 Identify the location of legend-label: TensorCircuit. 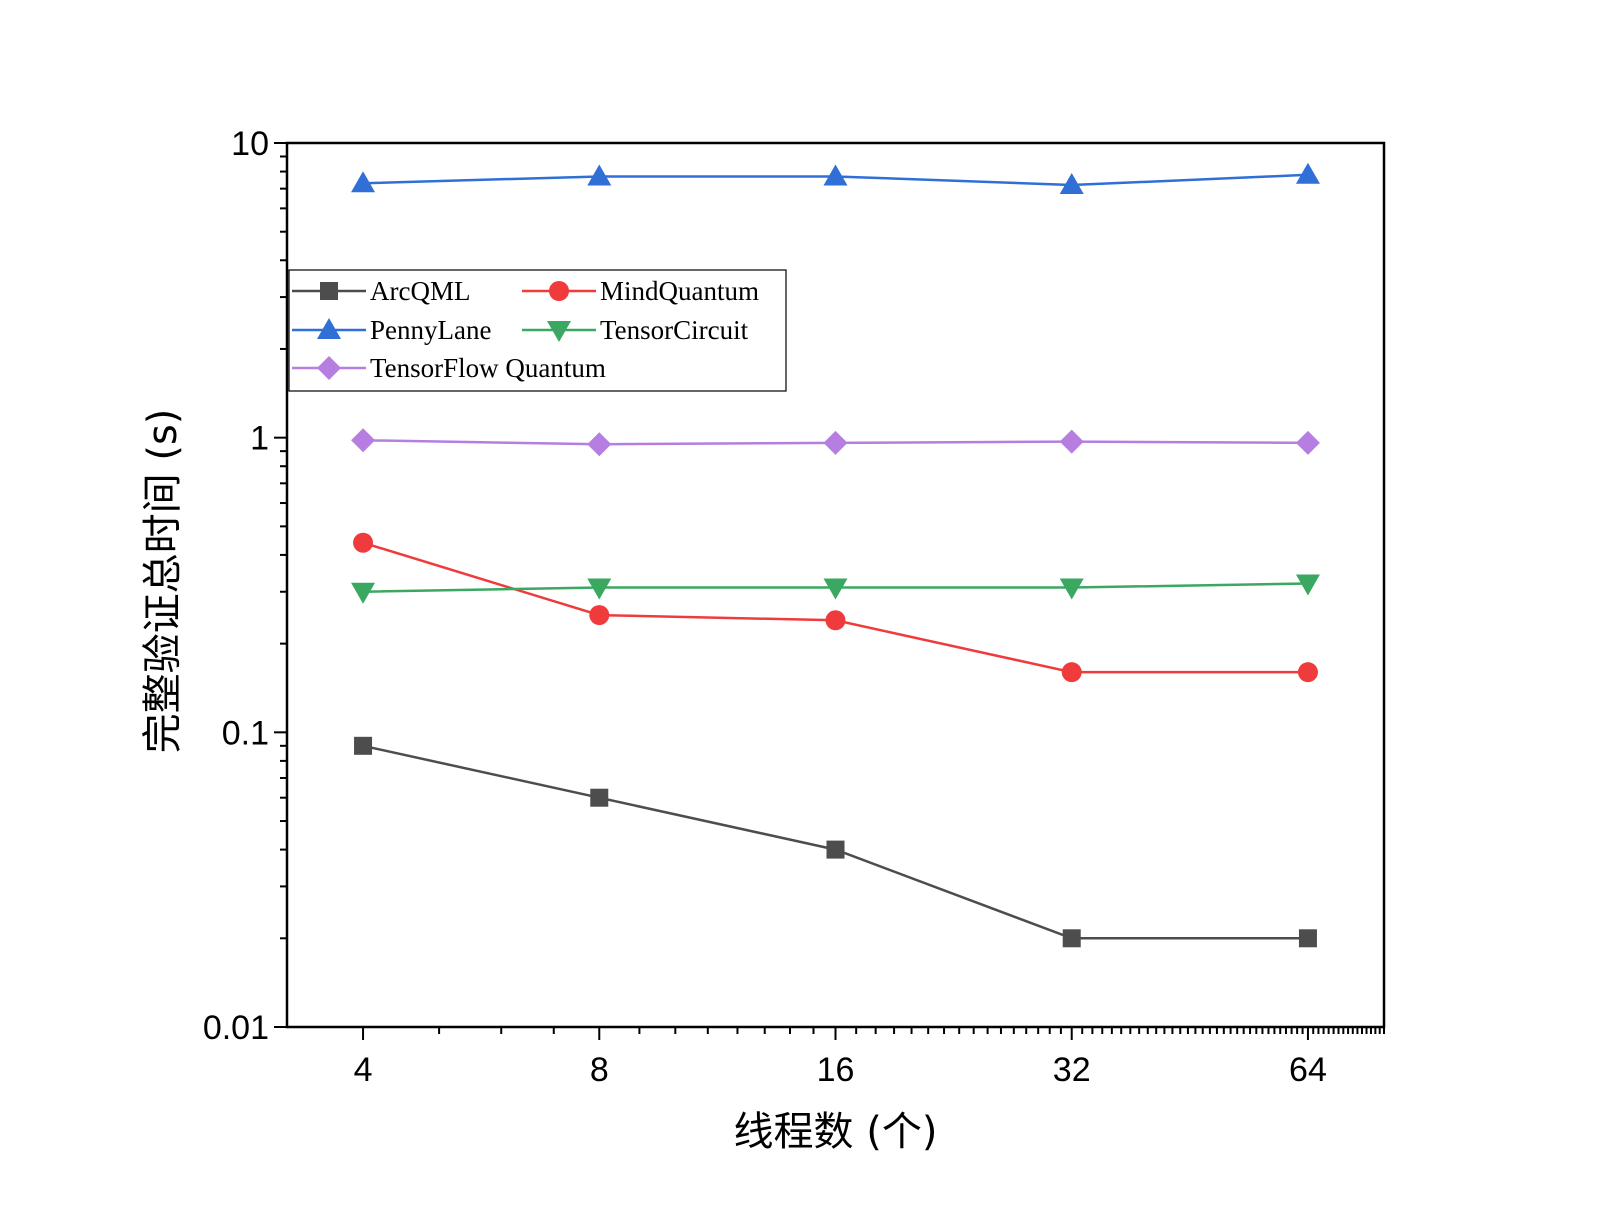
(674, 330).